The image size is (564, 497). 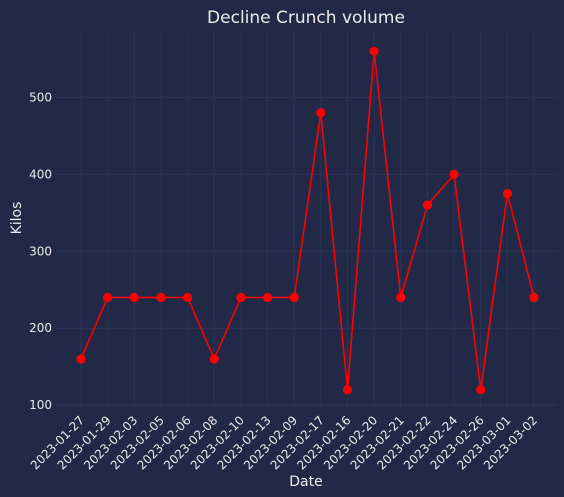 What do you see at coordinates (40, 405) in the screenshot?
I see `y-tick-label: 100` at bounding box center [40, 405].